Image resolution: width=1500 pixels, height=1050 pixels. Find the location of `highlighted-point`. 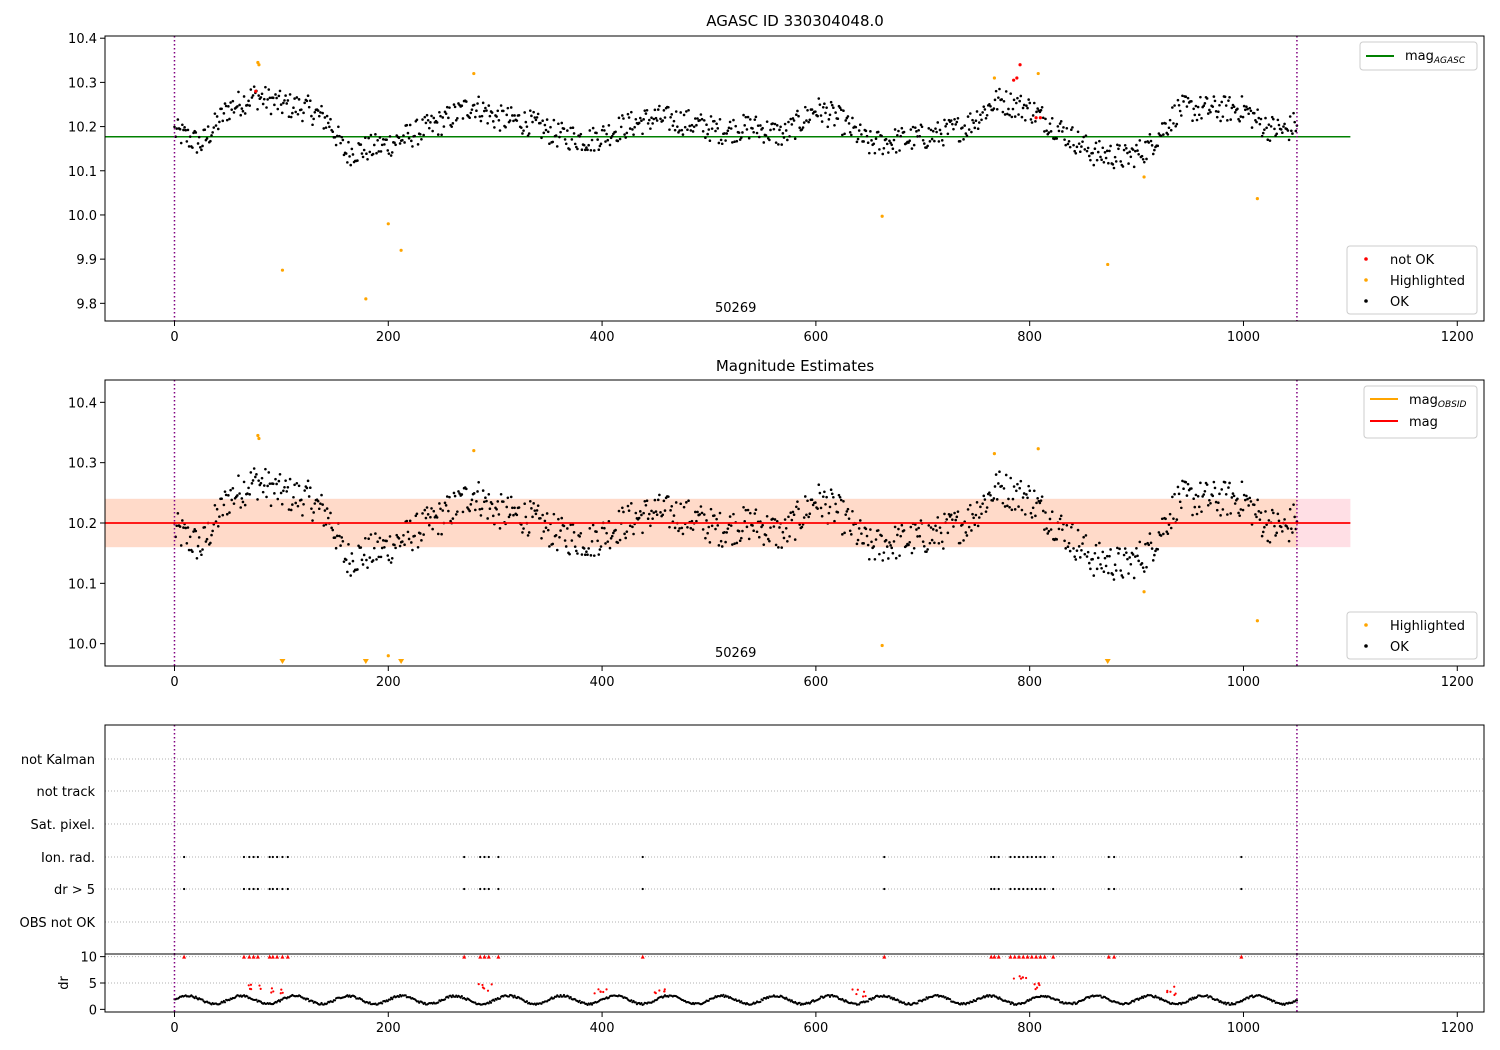

highlighted-point is located at coordinates (366, 299).